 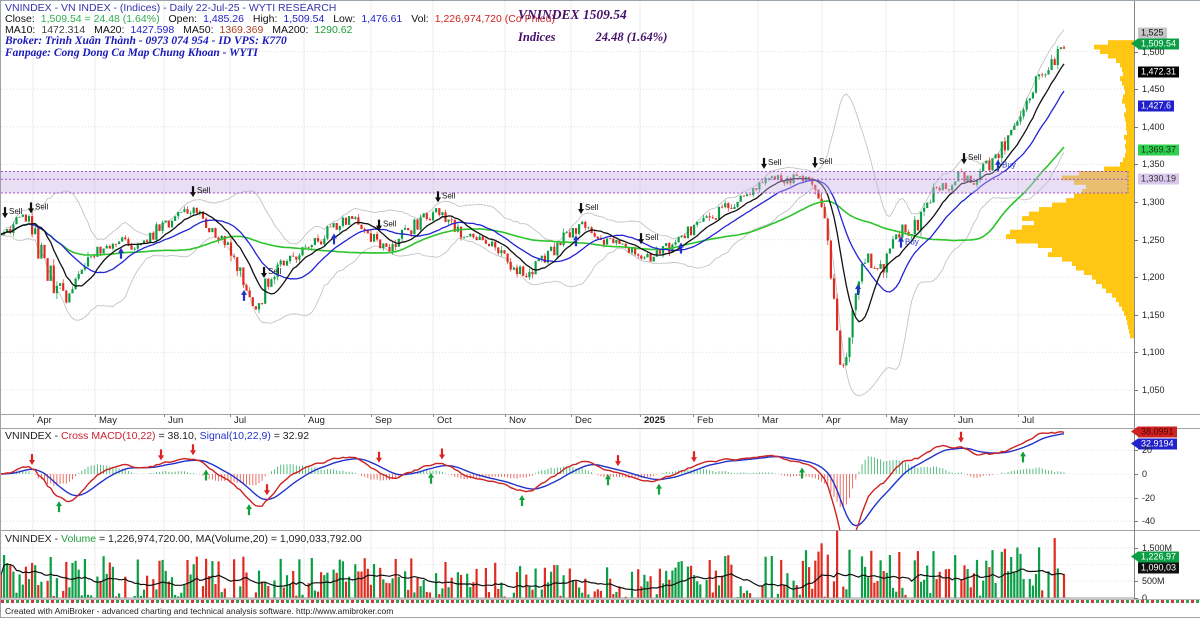 What do you see at coordinates (770, 420) in the screenshot?
I see `x-axis-month-label: Mar` at bounding box center [770, 420].